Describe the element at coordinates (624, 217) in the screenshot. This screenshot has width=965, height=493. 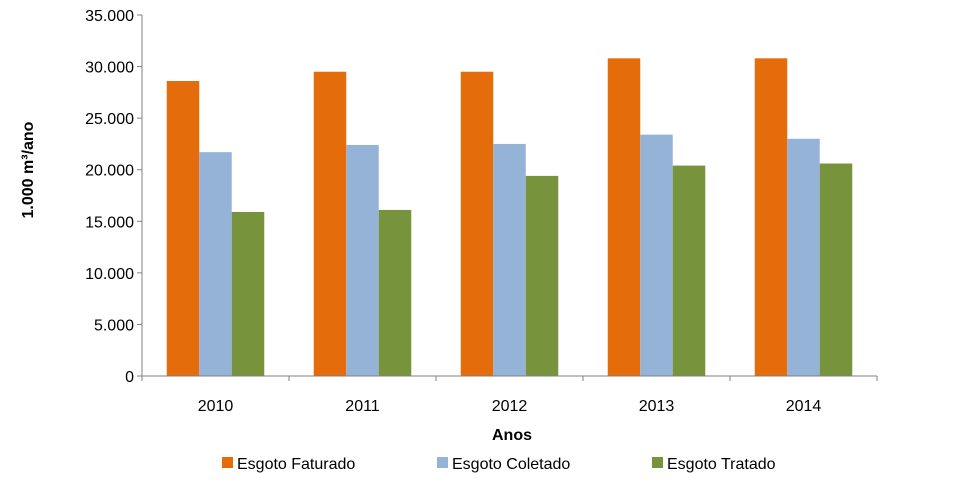
I see `bar-esgoto-faturado-2013` at that location.